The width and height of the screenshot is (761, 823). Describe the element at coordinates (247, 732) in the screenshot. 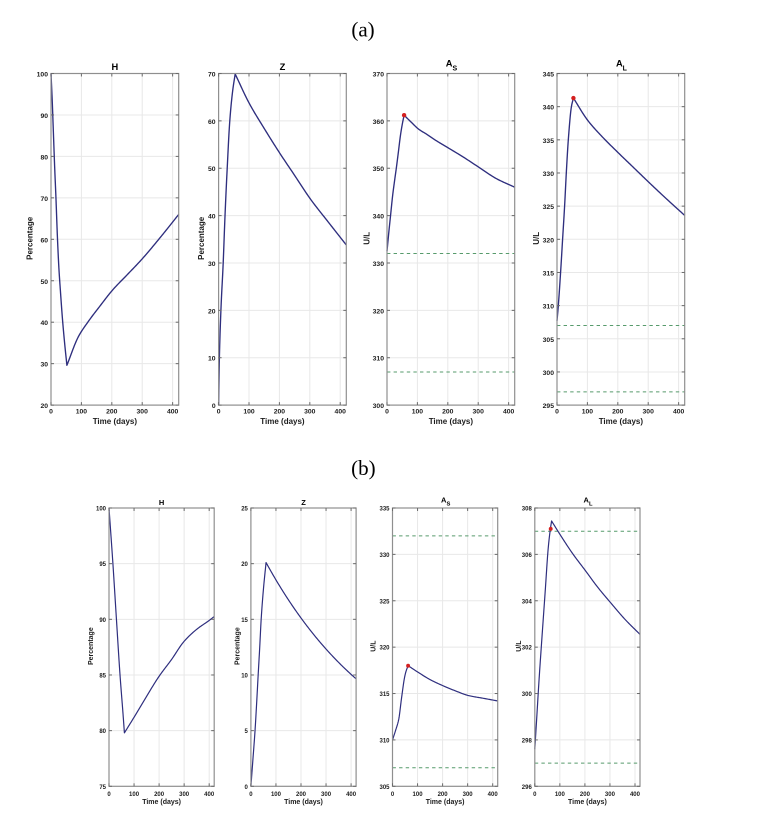

I see `svg-text: 5` at that location.